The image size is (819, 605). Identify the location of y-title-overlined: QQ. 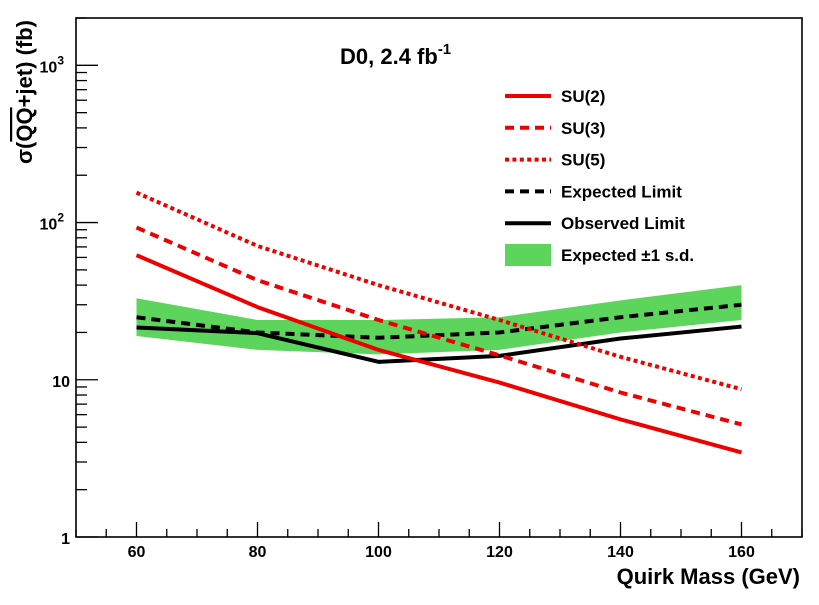
(24, 124).